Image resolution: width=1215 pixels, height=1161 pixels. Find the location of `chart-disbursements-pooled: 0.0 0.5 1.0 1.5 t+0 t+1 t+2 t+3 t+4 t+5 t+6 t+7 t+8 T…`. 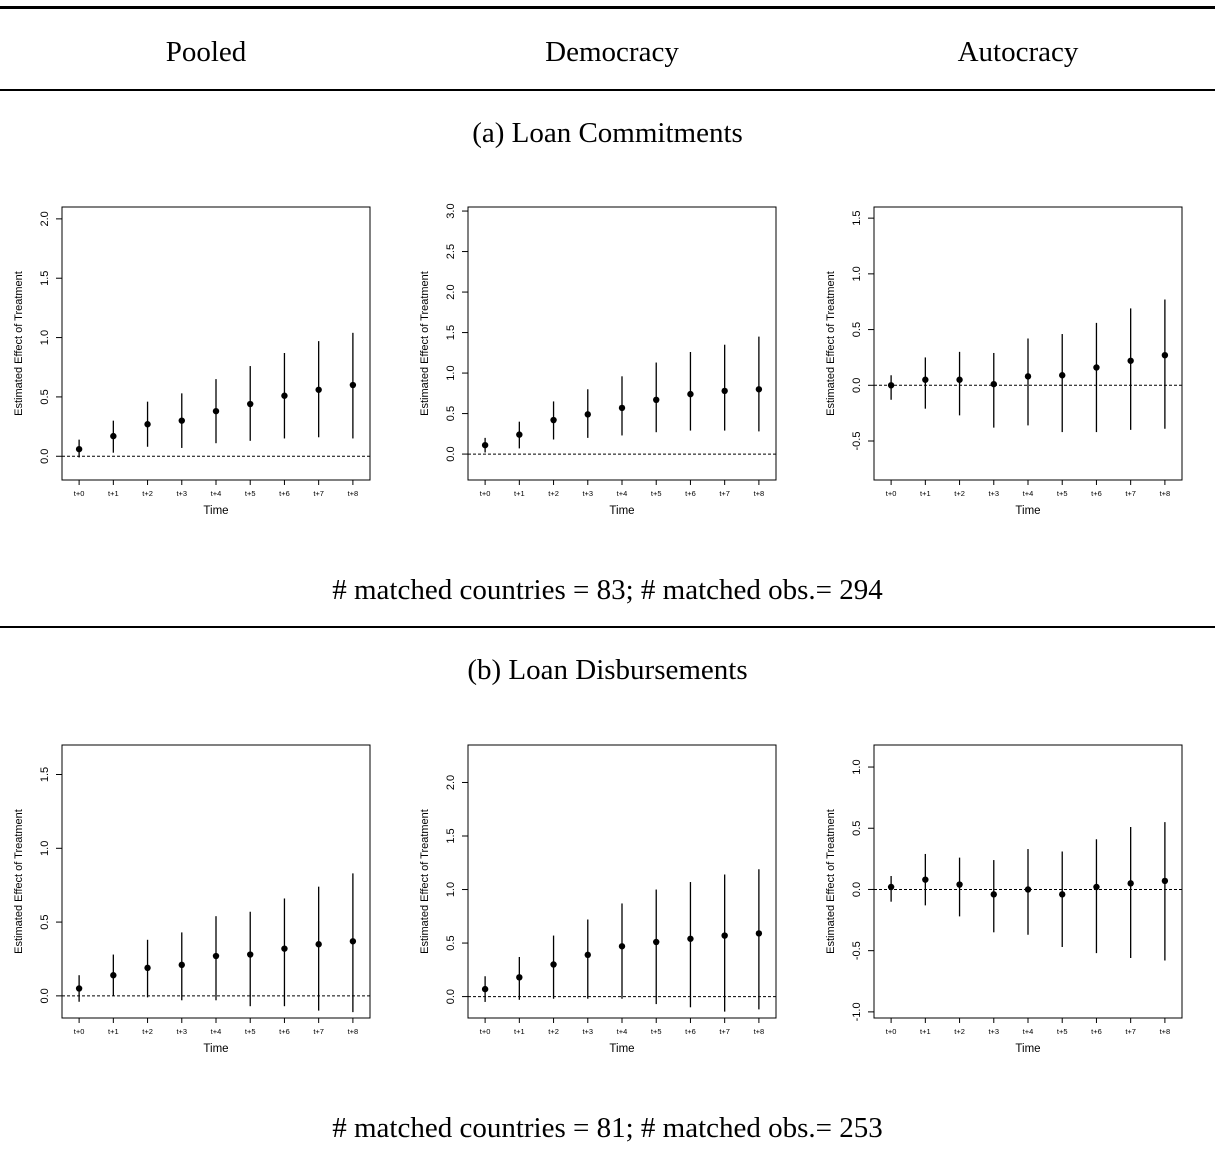

chart-disbursements-pooled: 0.0 0.5 1.0 1.5 t+0 t+1 t+2 t+3 t+4 t+5 t+6 t+7 t+8 T… is located at coordinates (192, 899).